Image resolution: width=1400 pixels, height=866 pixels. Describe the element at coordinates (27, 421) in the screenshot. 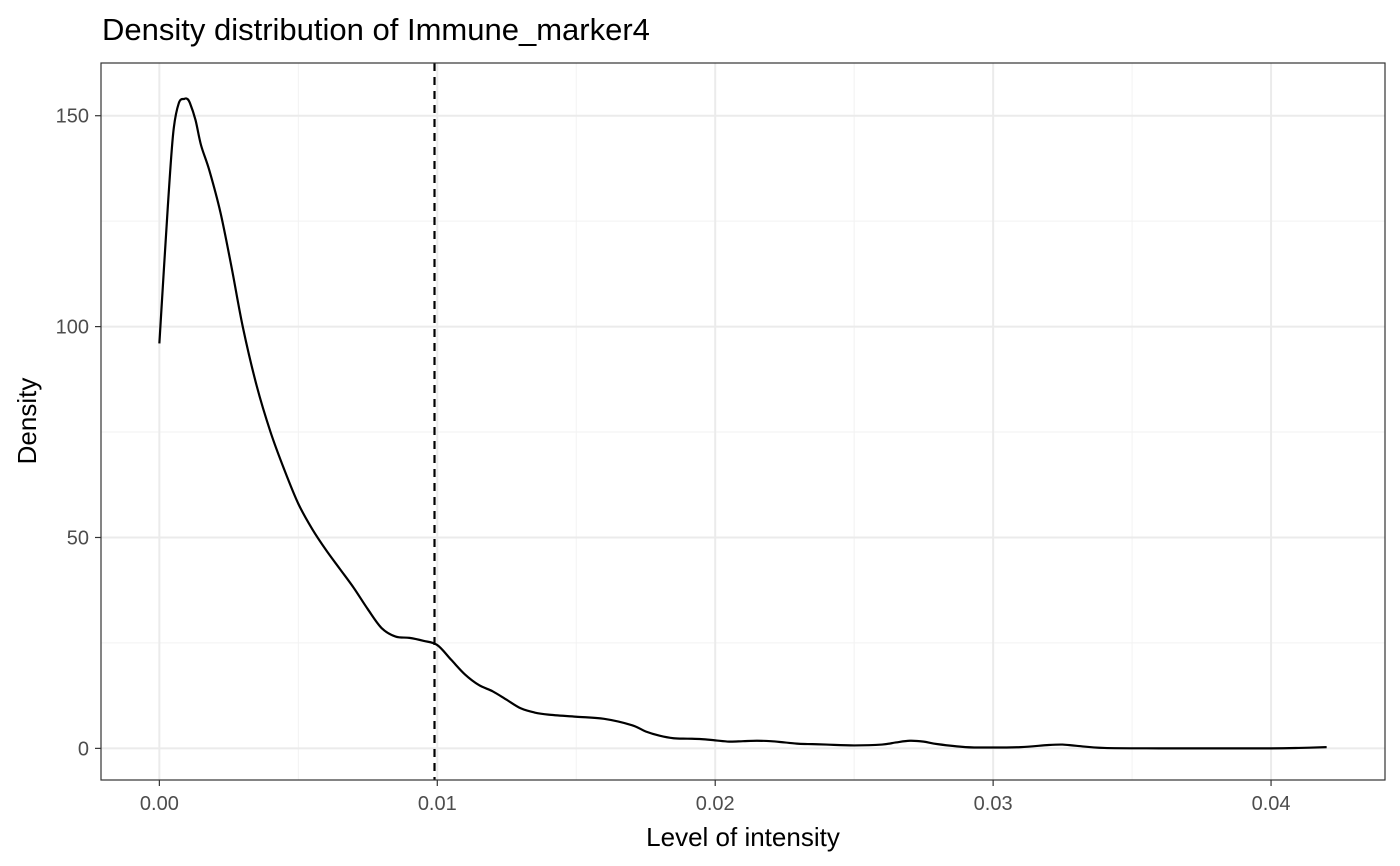

I see `y-axis-title: Density` at that location.